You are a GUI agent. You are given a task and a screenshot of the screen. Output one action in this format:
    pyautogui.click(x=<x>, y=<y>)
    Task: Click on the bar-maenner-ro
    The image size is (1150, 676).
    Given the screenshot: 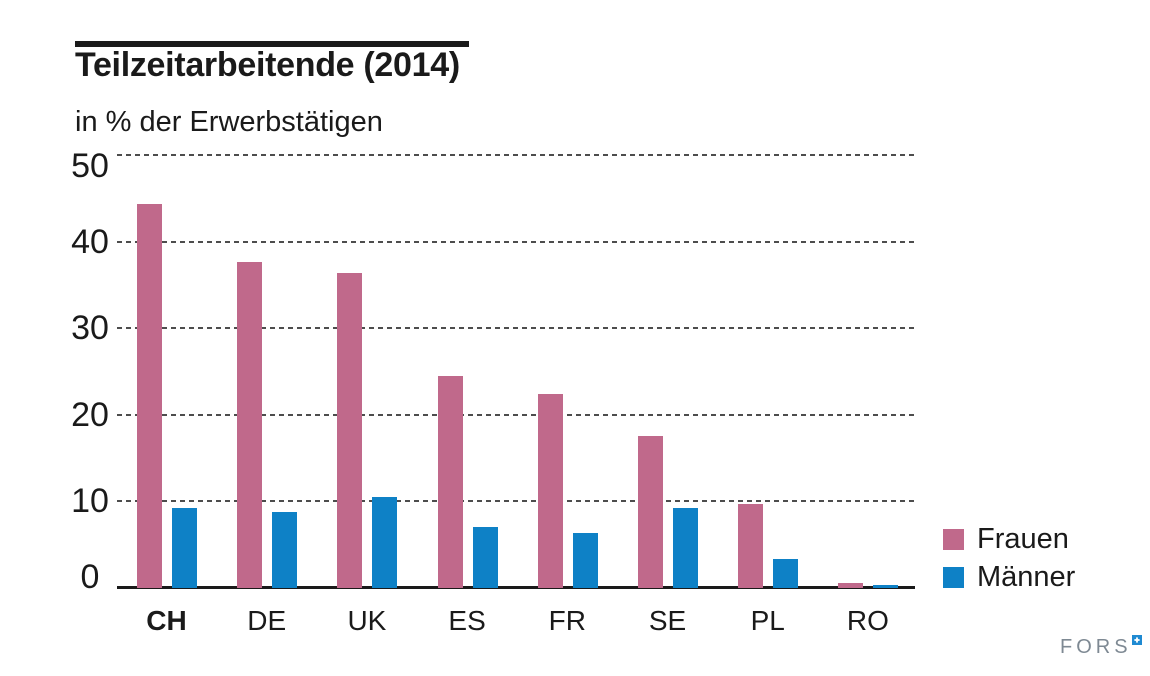 What is the action you would take?
    pyautogui.click(x=886, y=586)
    